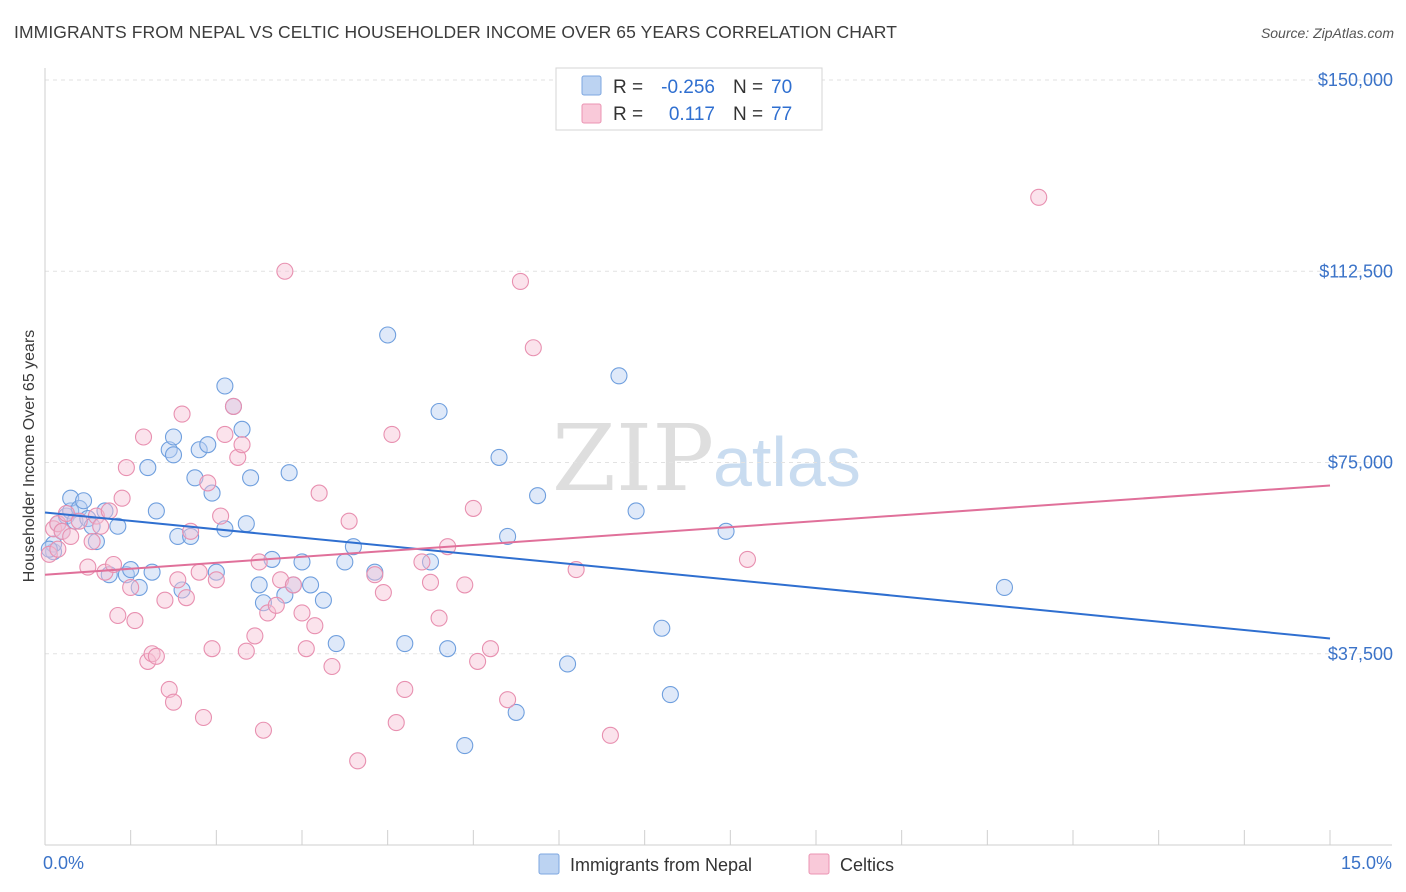 The width and height of the screenshot is (1406, 892). I want to click on legend-n-value-nepal: 70, so click(781, 87).